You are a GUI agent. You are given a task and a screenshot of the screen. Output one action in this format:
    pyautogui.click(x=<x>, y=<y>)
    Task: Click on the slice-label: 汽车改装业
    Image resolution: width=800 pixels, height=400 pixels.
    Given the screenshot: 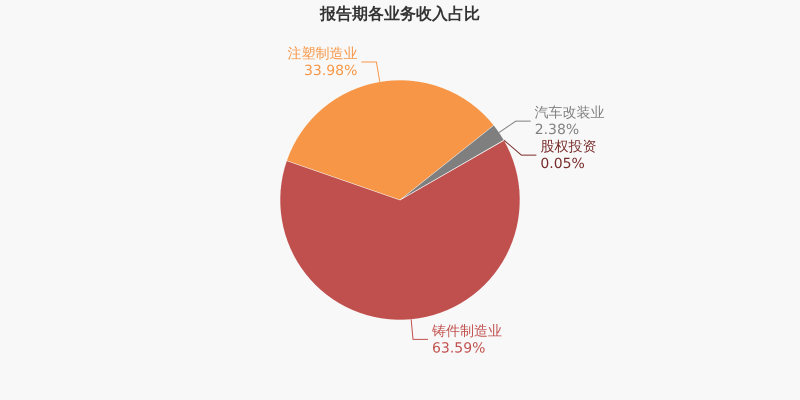 What is the action you would take?
    pyautogui.click(x=569, y=113)
    